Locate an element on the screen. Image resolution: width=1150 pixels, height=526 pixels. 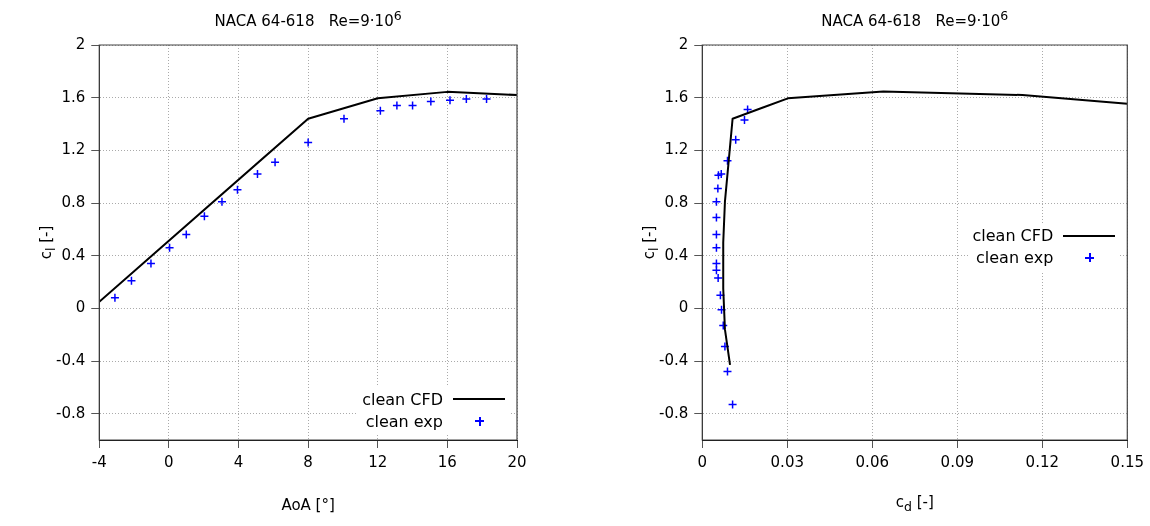
x-tick-label: 0.09 is located at coordinates (957, 461).